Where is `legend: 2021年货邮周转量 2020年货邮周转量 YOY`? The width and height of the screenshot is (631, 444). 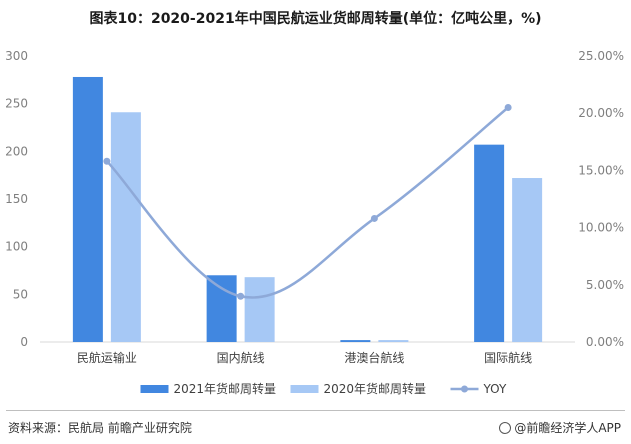
legend: 2021年货邮周转量 2020年货邮周转量 YOY is located at coordinates (323, 388).